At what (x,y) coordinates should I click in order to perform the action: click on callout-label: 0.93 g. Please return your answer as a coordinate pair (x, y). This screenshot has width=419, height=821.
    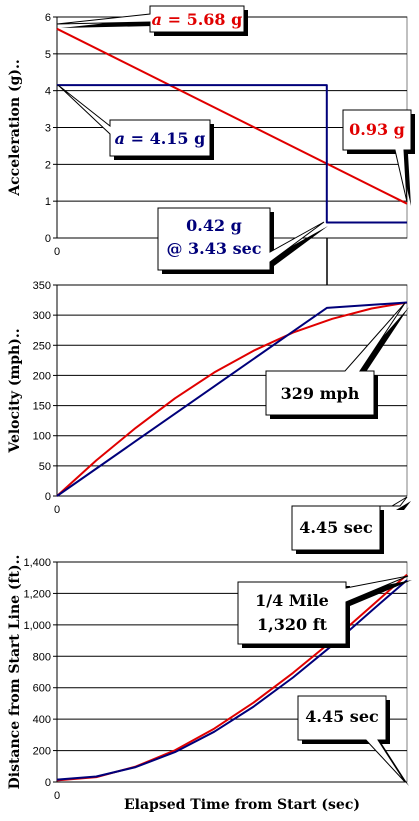
    Looking at the image, I should click on (377, 129).